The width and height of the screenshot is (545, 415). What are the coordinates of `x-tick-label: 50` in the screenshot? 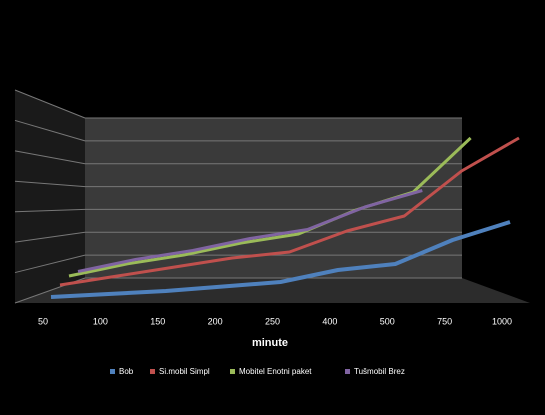 It's located at (43, 321).